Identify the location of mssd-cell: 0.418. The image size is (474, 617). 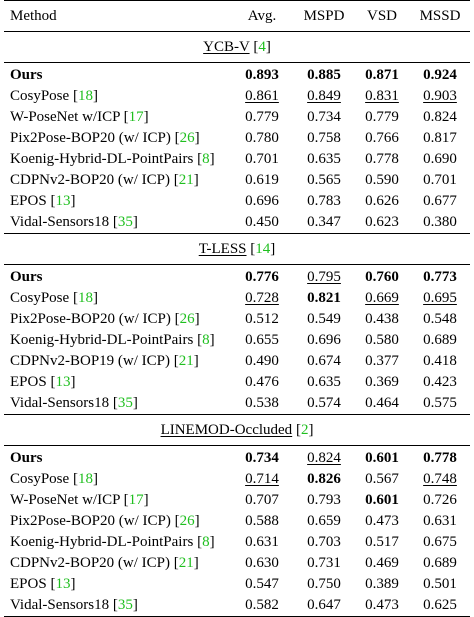
(440, 361).